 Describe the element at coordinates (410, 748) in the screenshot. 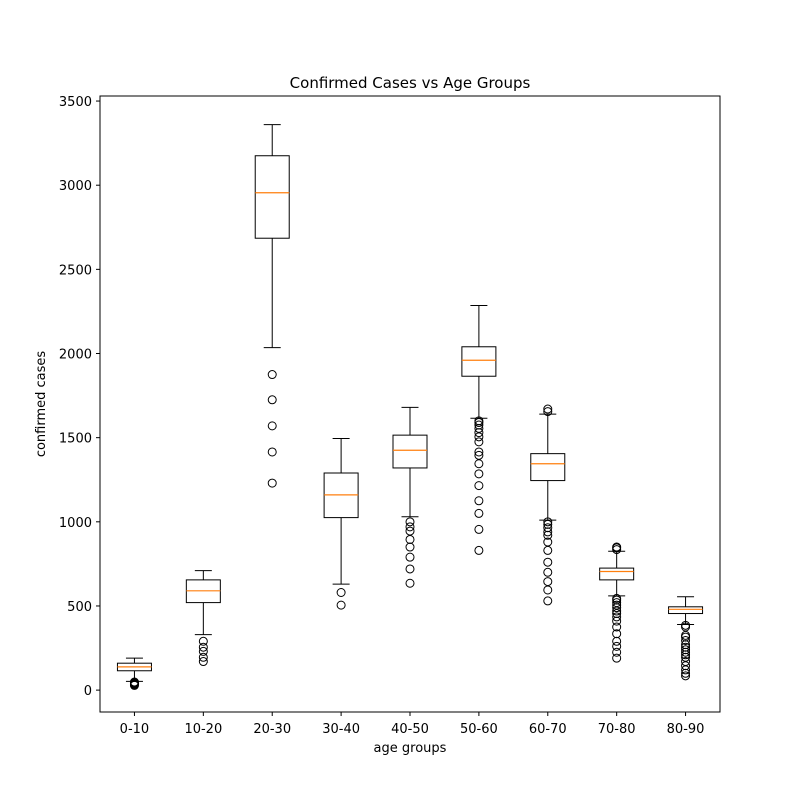

I see `x-axis-label: age groups` at that location.